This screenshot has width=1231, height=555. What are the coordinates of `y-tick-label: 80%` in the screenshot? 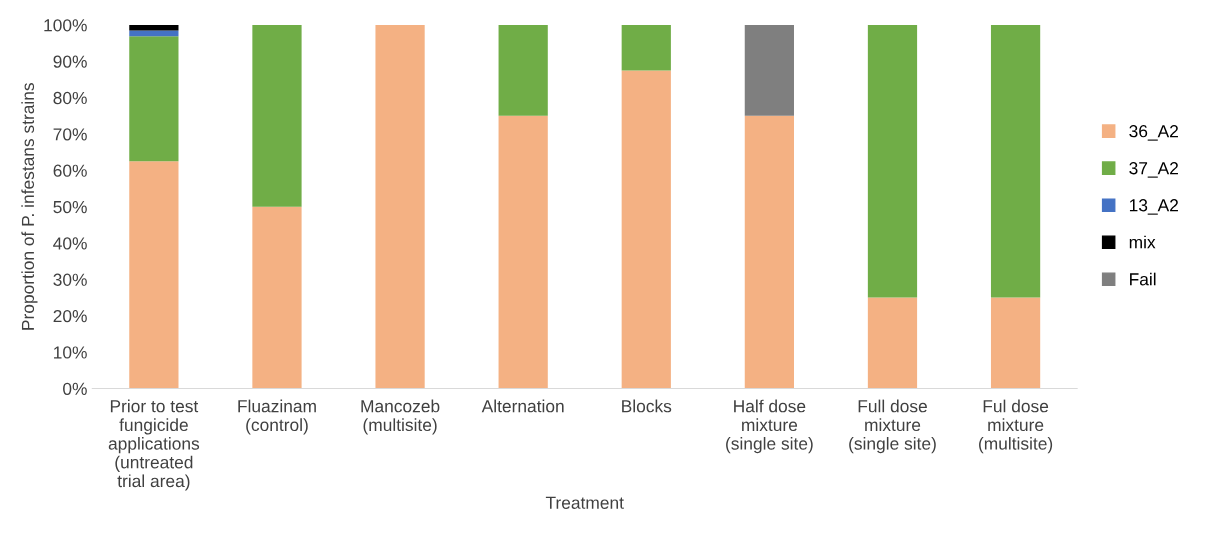 It's located at (70, 98).